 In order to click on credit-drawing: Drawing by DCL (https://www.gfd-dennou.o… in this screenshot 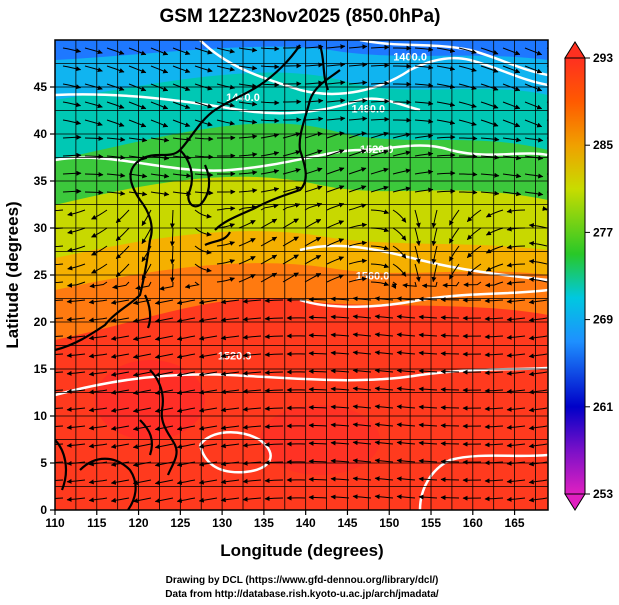, I will do `click(302, 580)`.